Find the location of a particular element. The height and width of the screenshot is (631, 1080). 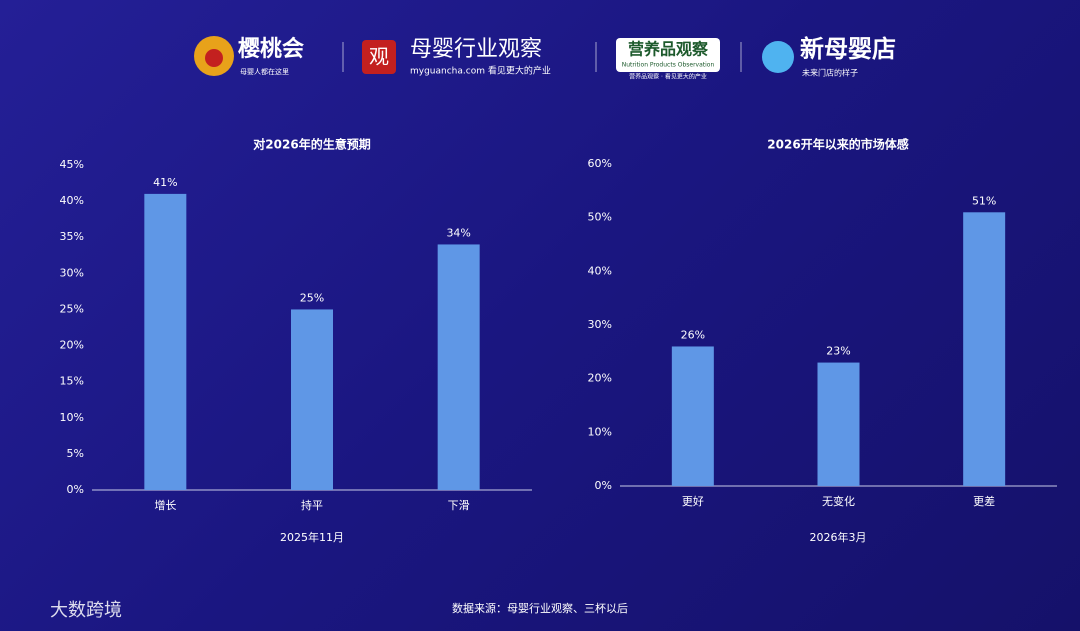

logo-name: 樱桃会 is located at coordinates (271, 49).